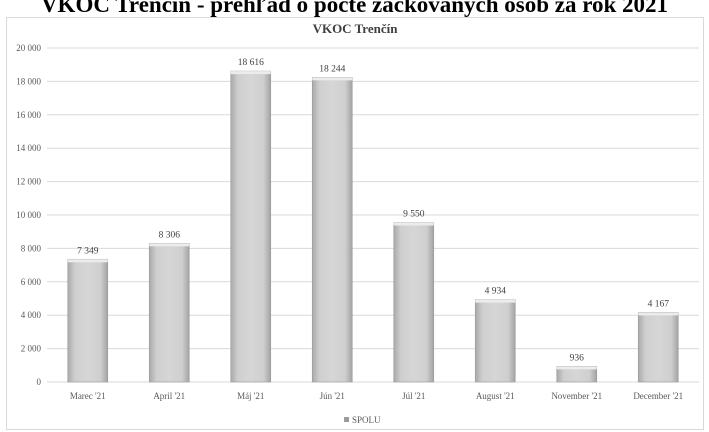 This screenshot has width=709, height=432. What do you see at coordinates (88, 251) in the screenshot?
I see `data-label: 7 349` at bounding box center [88, 251].